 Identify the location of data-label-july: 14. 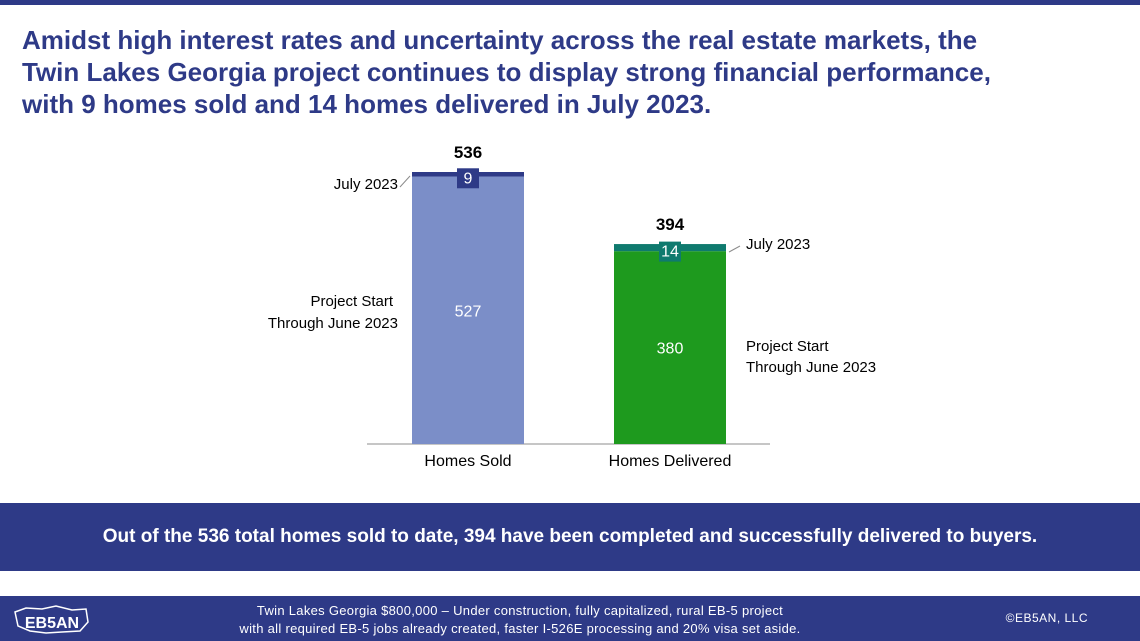
(670, 252).